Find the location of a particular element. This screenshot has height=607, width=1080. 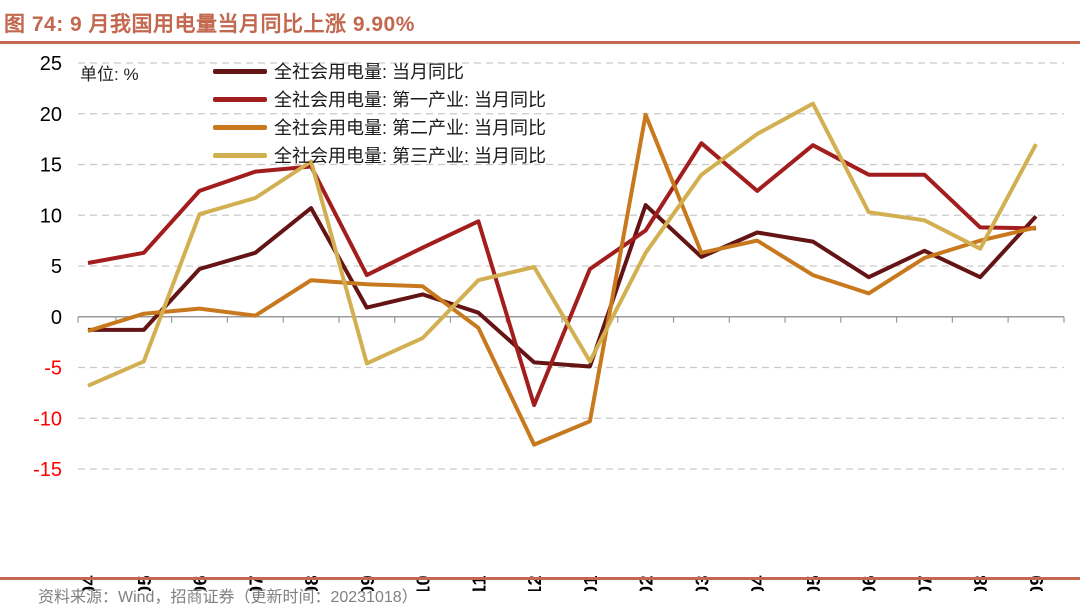

legend-label: 全社会用电量: 第二产业: 当月同比 is located at coordinates (410, 128).